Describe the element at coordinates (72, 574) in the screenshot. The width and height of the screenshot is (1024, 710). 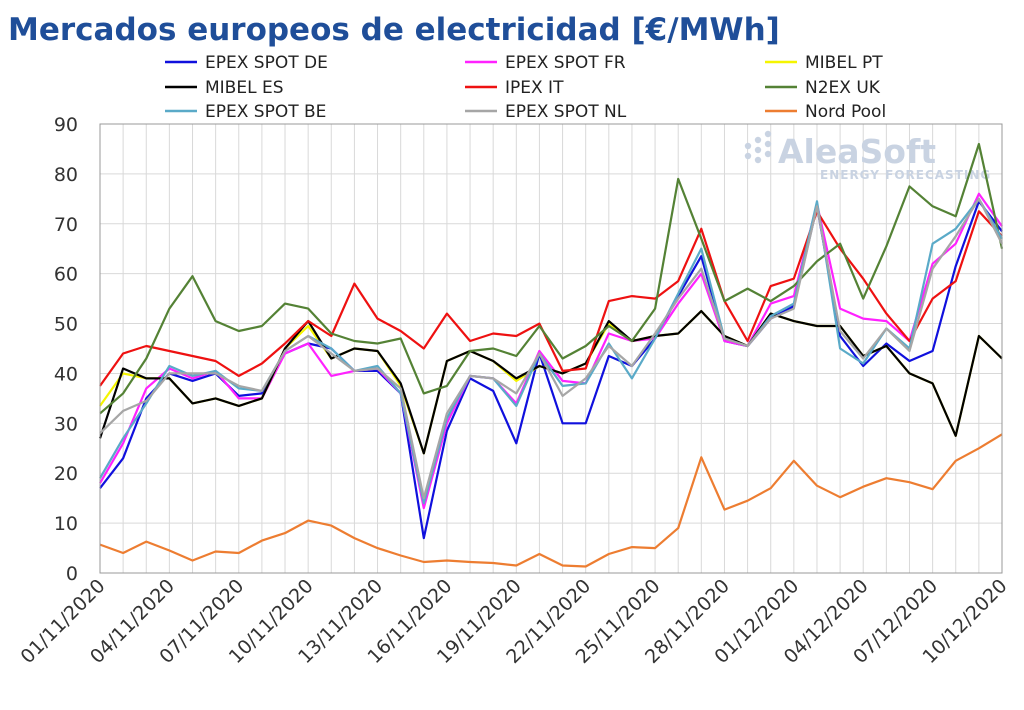
I see `y-tick-label: 0` at that location.